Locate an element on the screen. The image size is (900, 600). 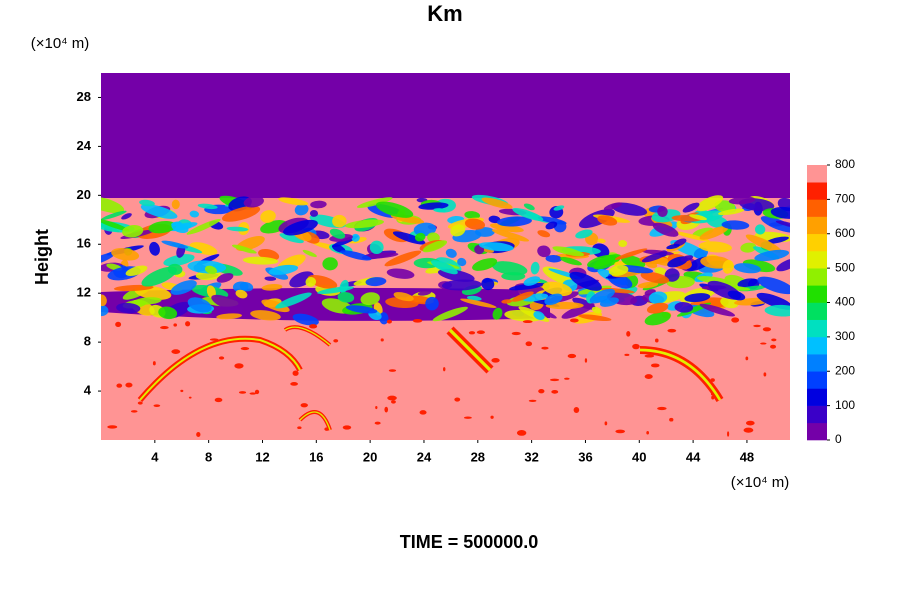
x-tick-label: 28 is located at coordinates (478, 456).